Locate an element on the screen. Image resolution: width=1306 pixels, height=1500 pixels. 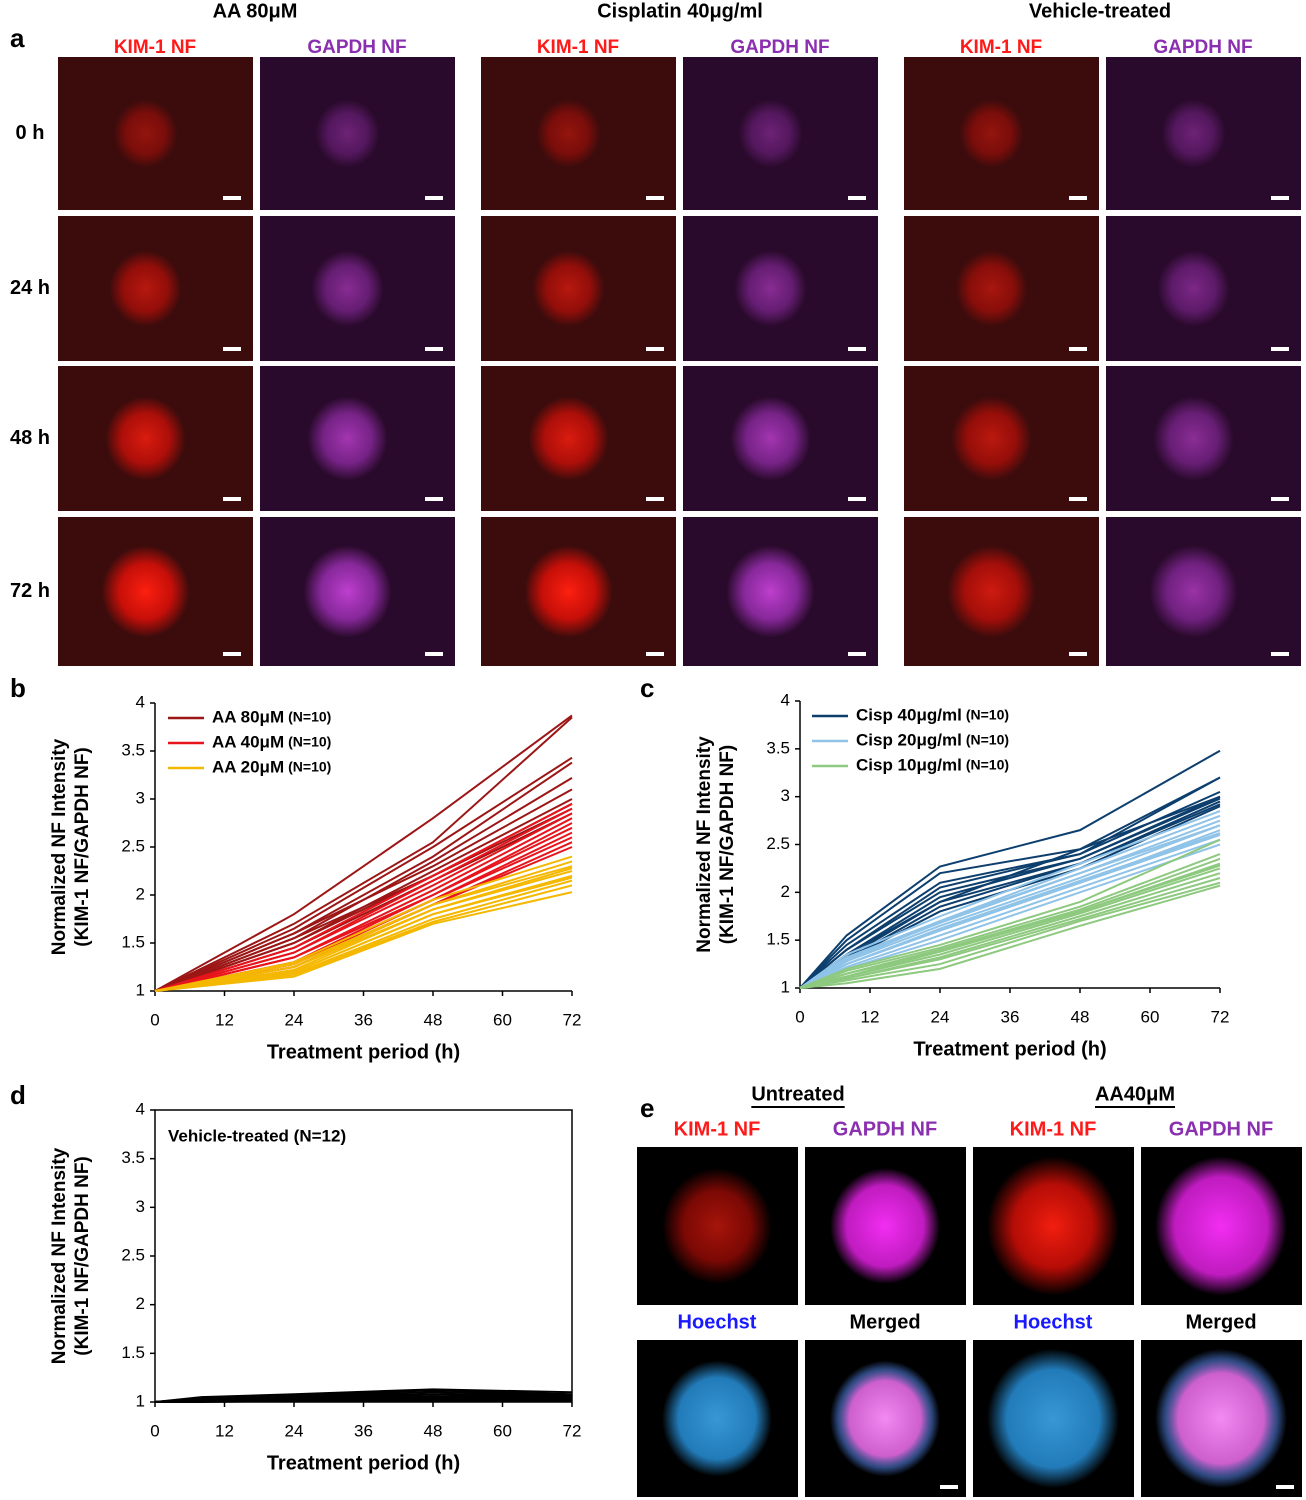
panel-label: b is located at coordinates (18, 688).